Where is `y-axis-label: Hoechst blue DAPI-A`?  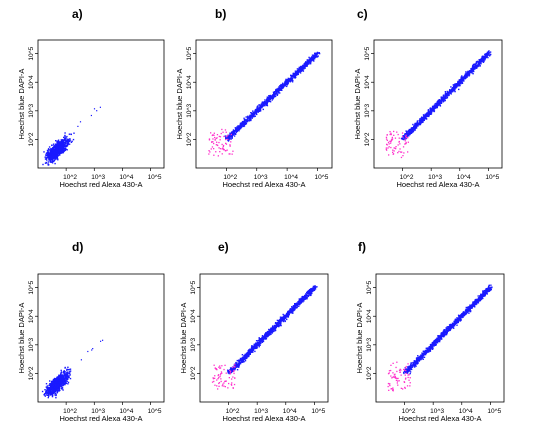
y-axis-label: Hoechst blue DAPI-A is located at coordinates (357, 104).